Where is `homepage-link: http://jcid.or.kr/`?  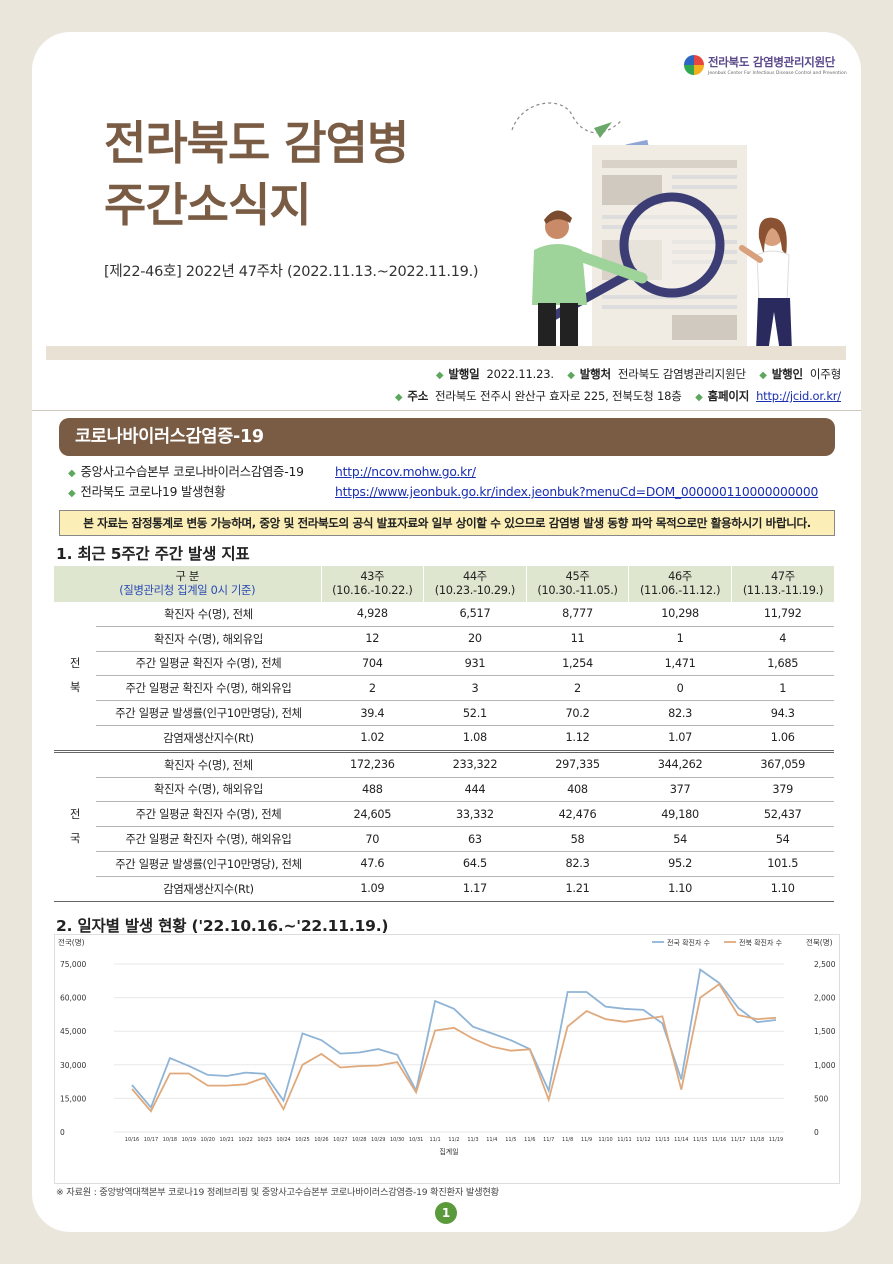
homepage-link: http://jcid.or.kr/ is located at coordinates (798, 396).